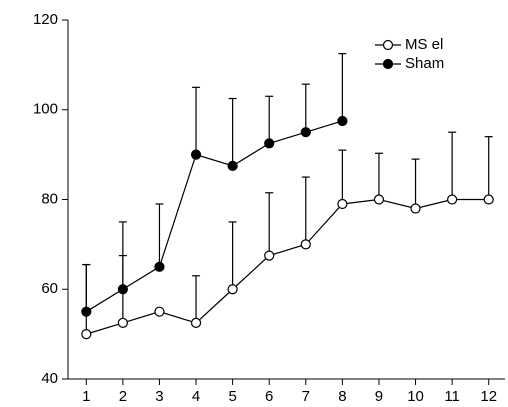 The width and height of the screenshot is (508, 407). Describe the element at coordinates (488, 396) in the screenshot. I see `x-tick-label: 12` at that location.